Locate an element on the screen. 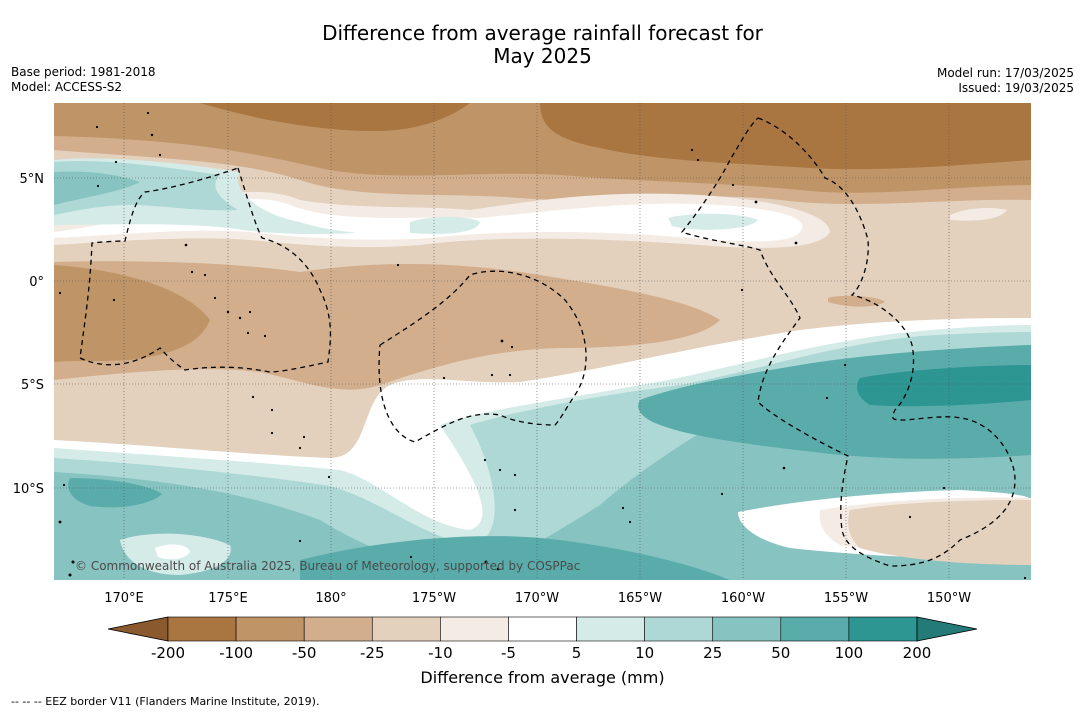 The width and height of the screenshot is (1085, 713). model-info: Base period: 1981-2018 Model: ACCESS-S2 is located at coordinates (83, 80).